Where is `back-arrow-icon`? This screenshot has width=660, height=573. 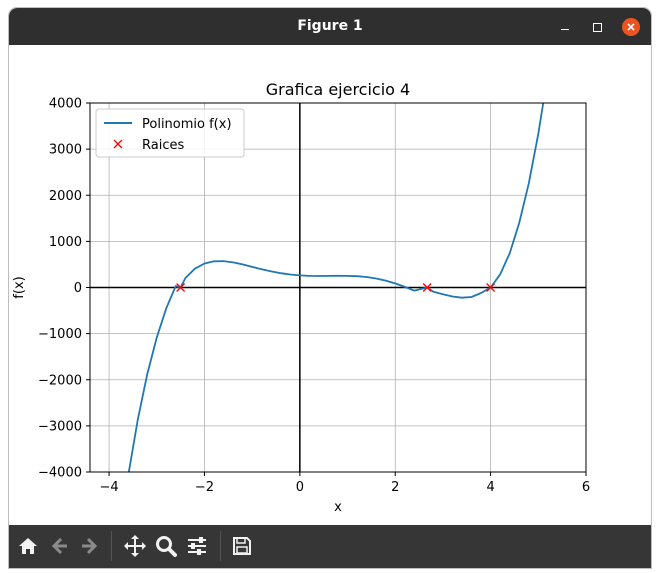
back-arrow-icon is located at coordinates (59, 546).